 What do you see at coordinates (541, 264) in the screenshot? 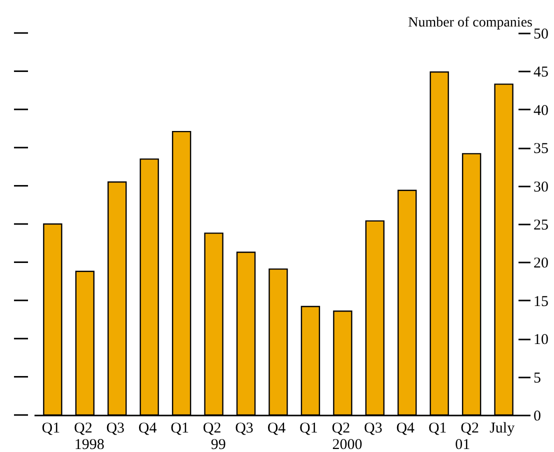
I see `y-tick-label: 20` at bounding box center [541, 264].